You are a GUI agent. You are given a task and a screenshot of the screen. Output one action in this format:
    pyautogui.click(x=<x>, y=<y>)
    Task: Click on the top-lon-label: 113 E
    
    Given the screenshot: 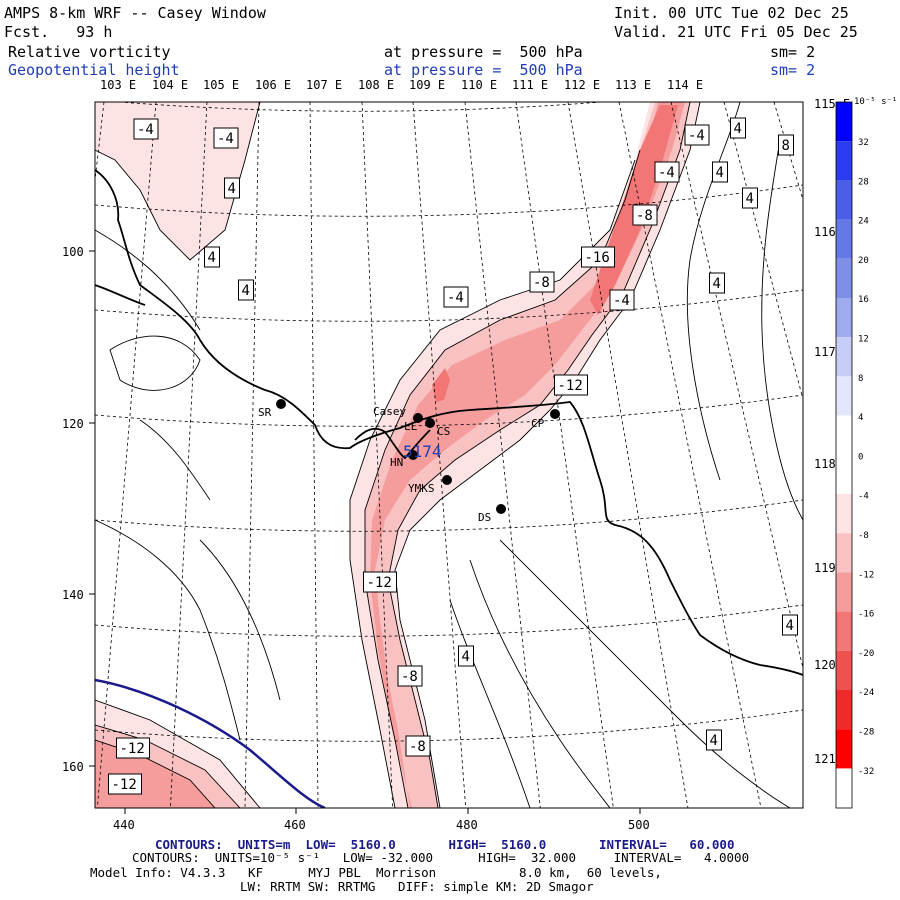 What is the action you would take?
    pyautogui.click(x=633, y=85)
    